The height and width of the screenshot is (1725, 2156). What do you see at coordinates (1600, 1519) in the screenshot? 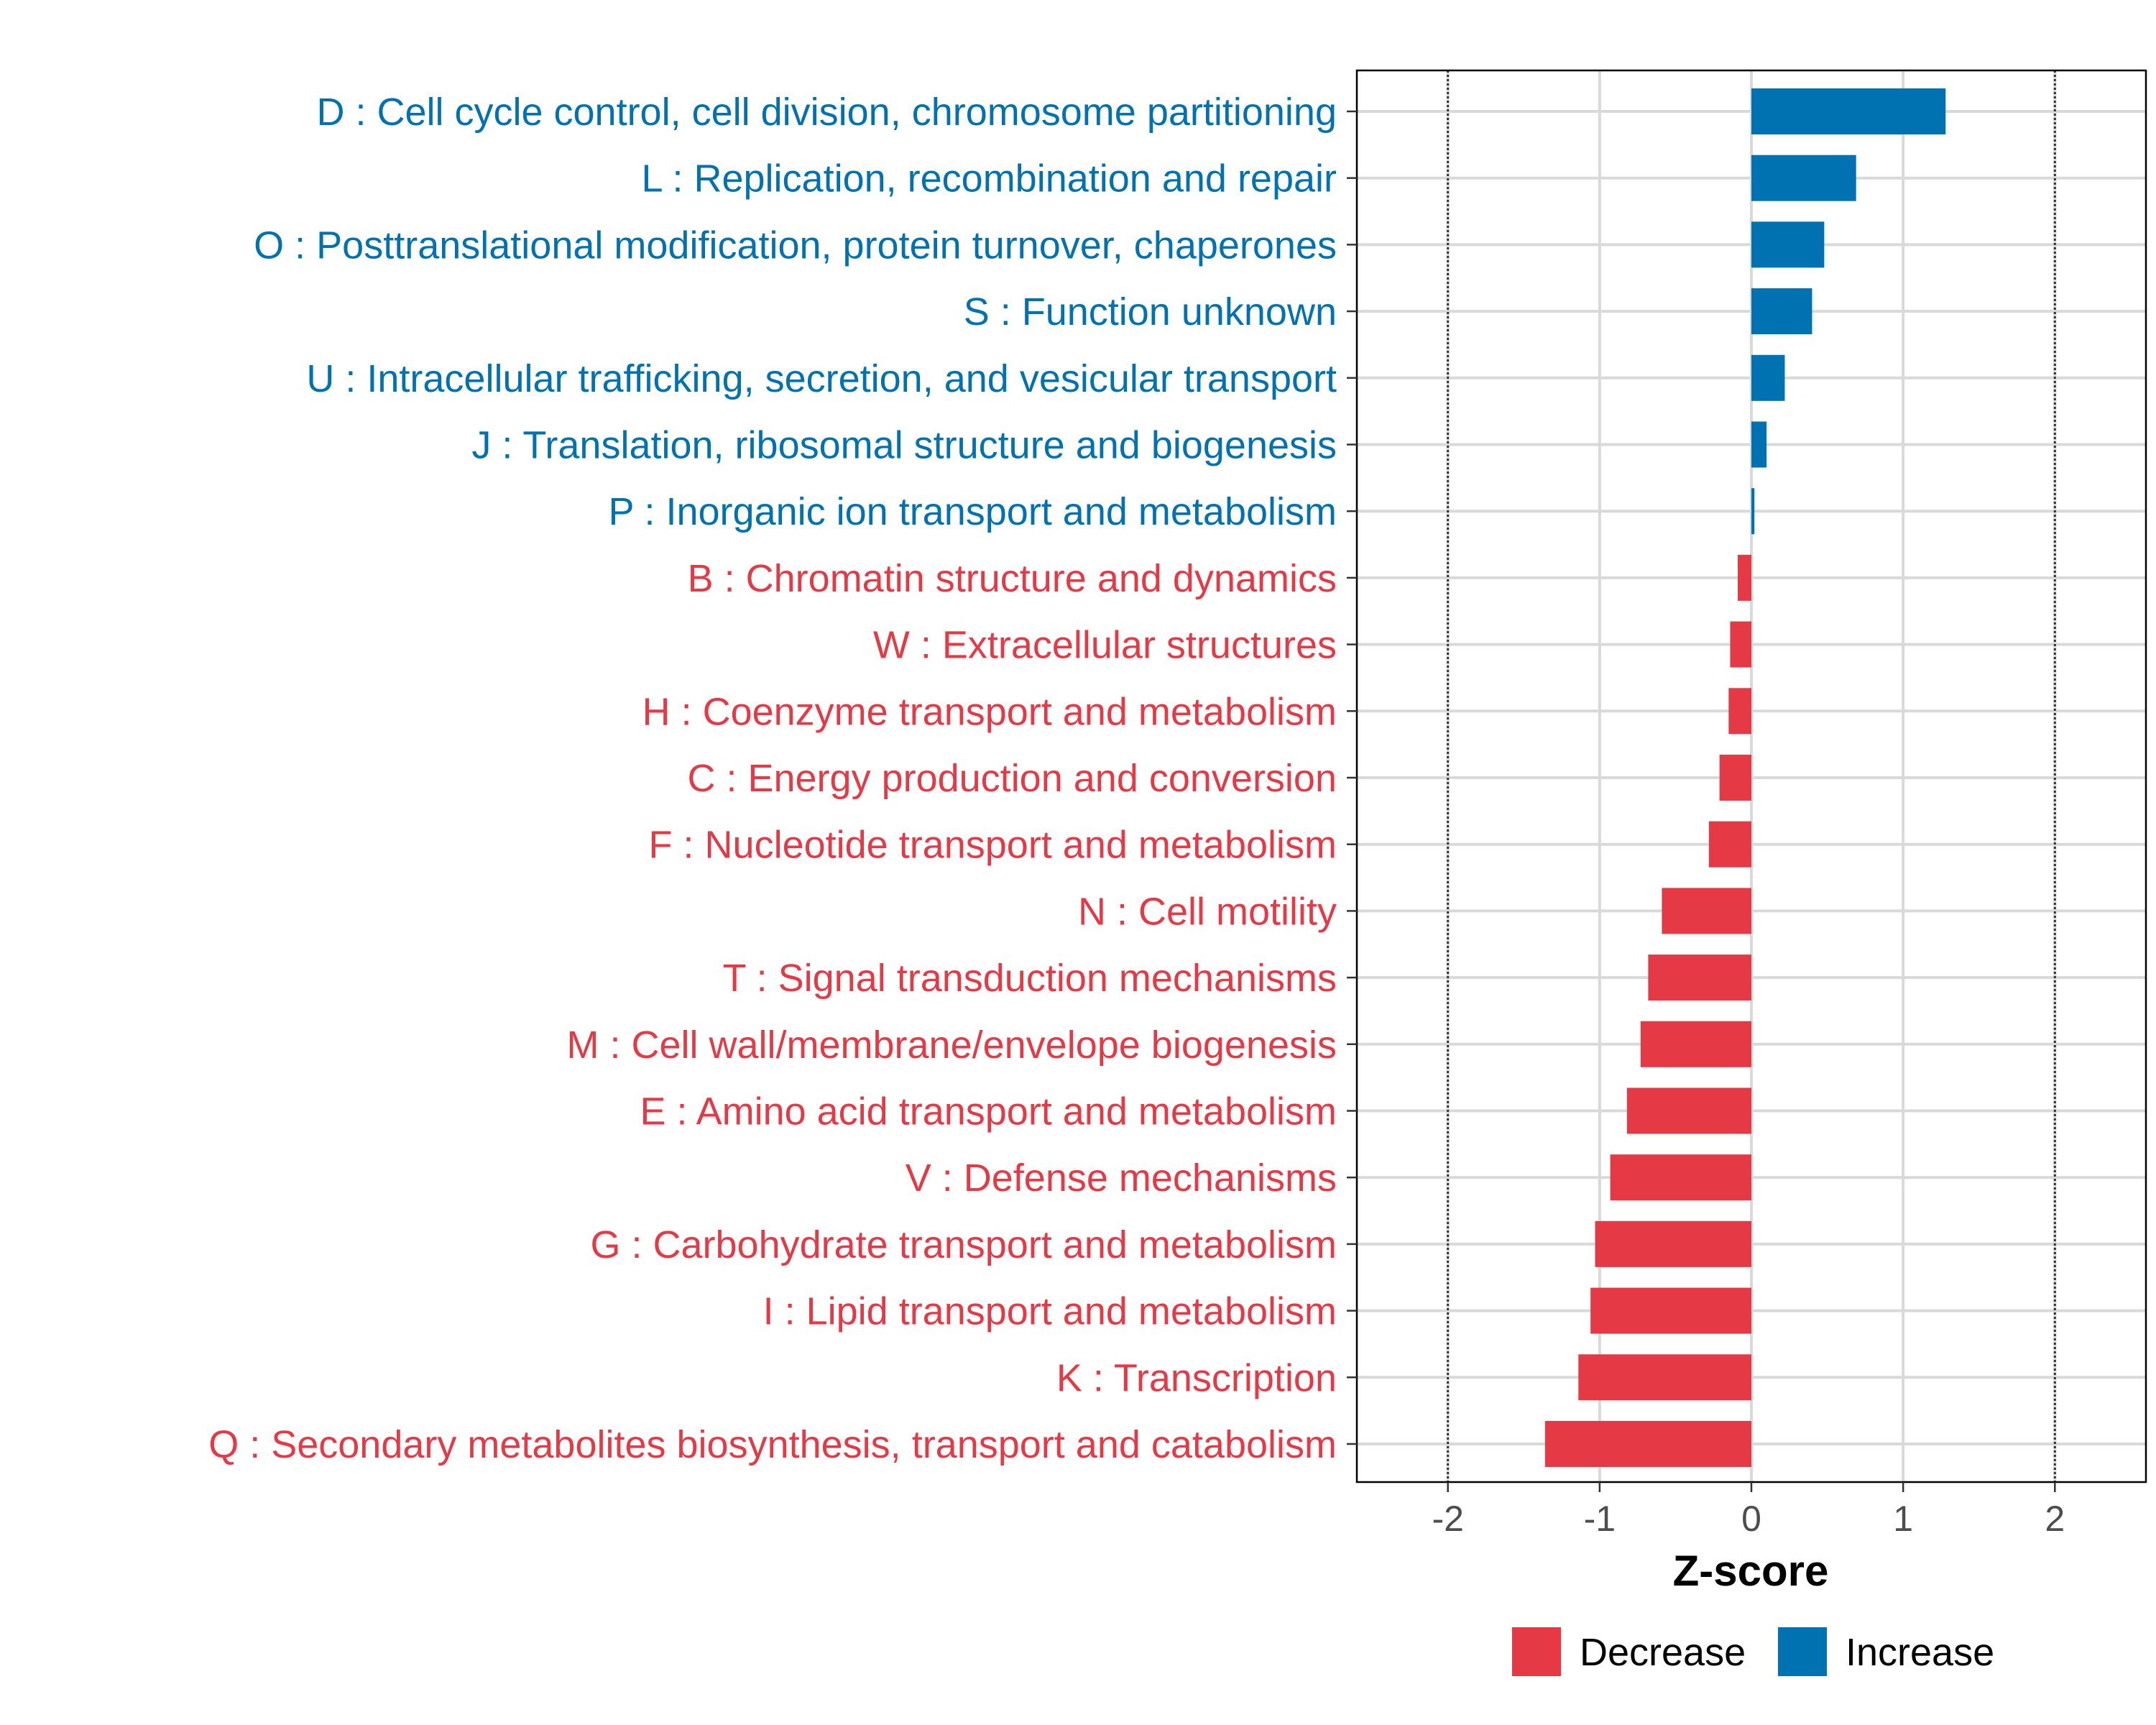
I see `x-tick-label: -1` at bounding box center [1600, 1519].